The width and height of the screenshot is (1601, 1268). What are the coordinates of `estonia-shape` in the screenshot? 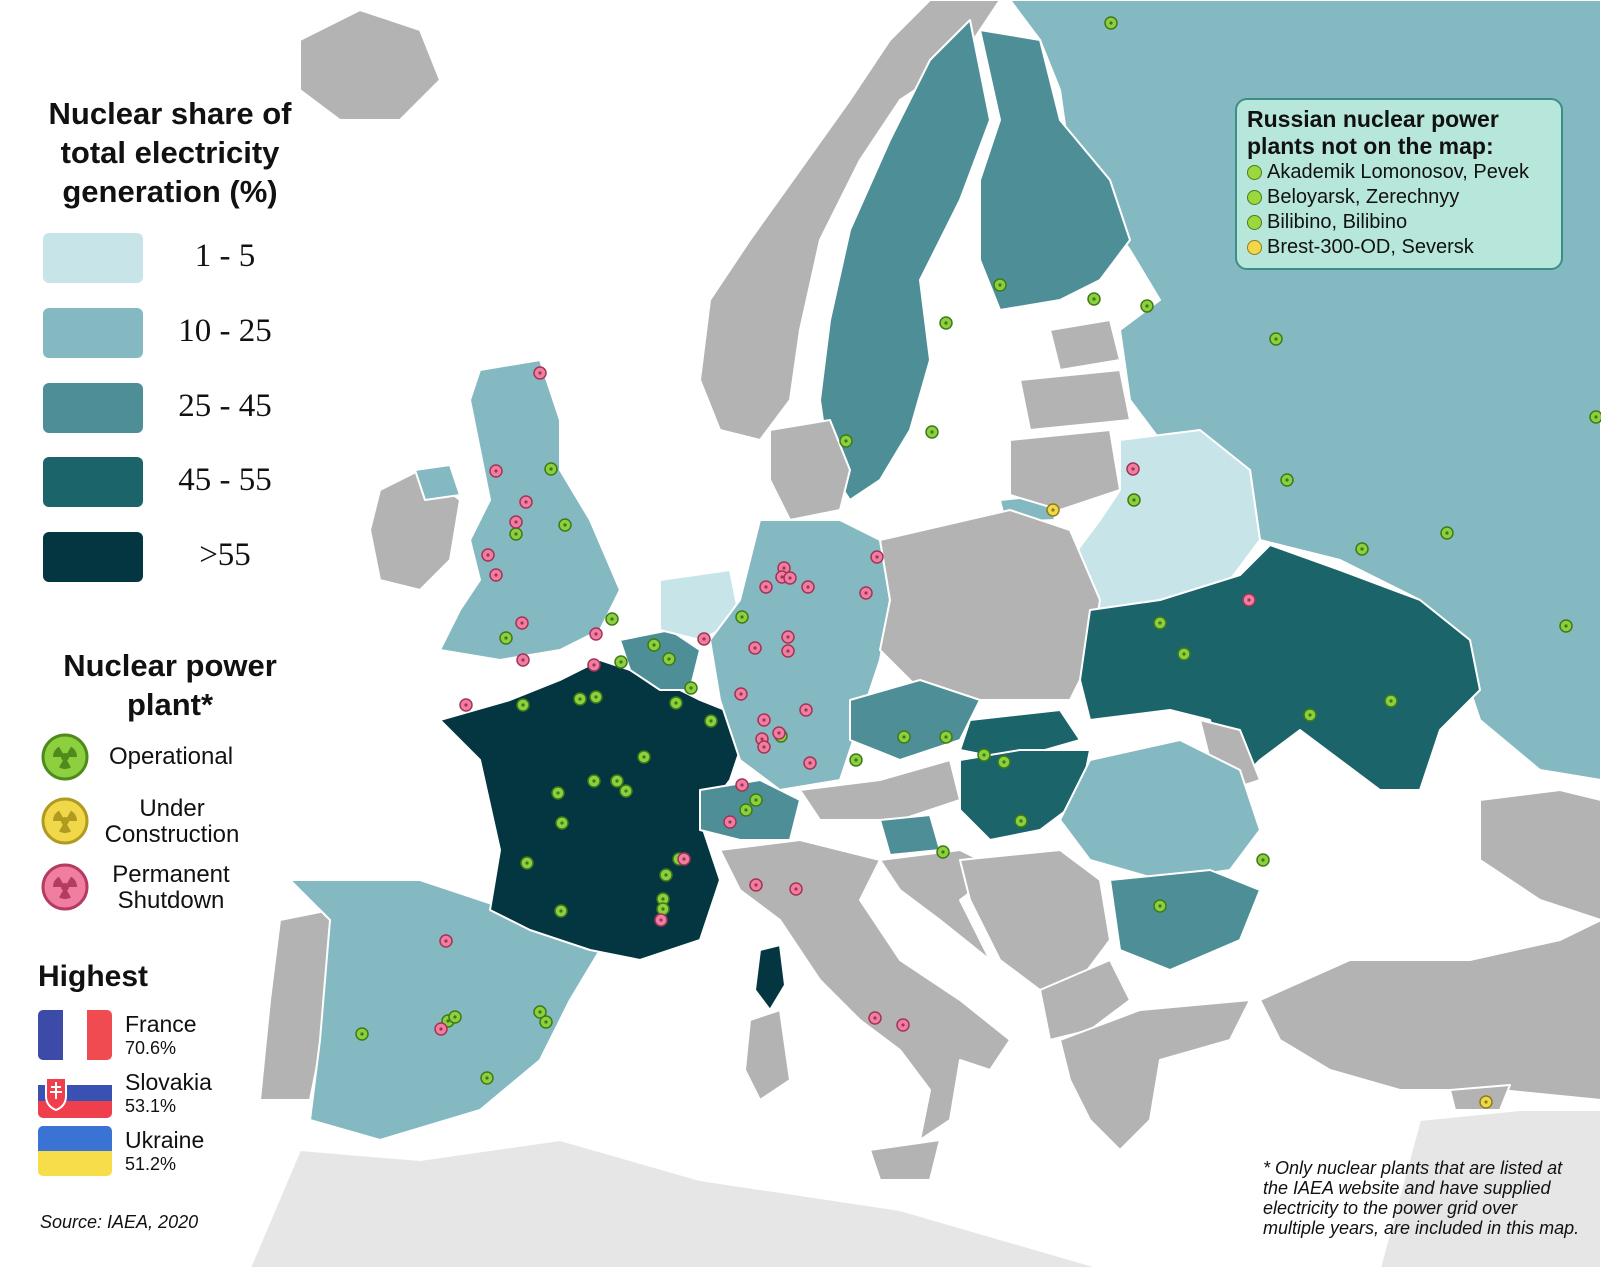 It's located at (1085, 345).